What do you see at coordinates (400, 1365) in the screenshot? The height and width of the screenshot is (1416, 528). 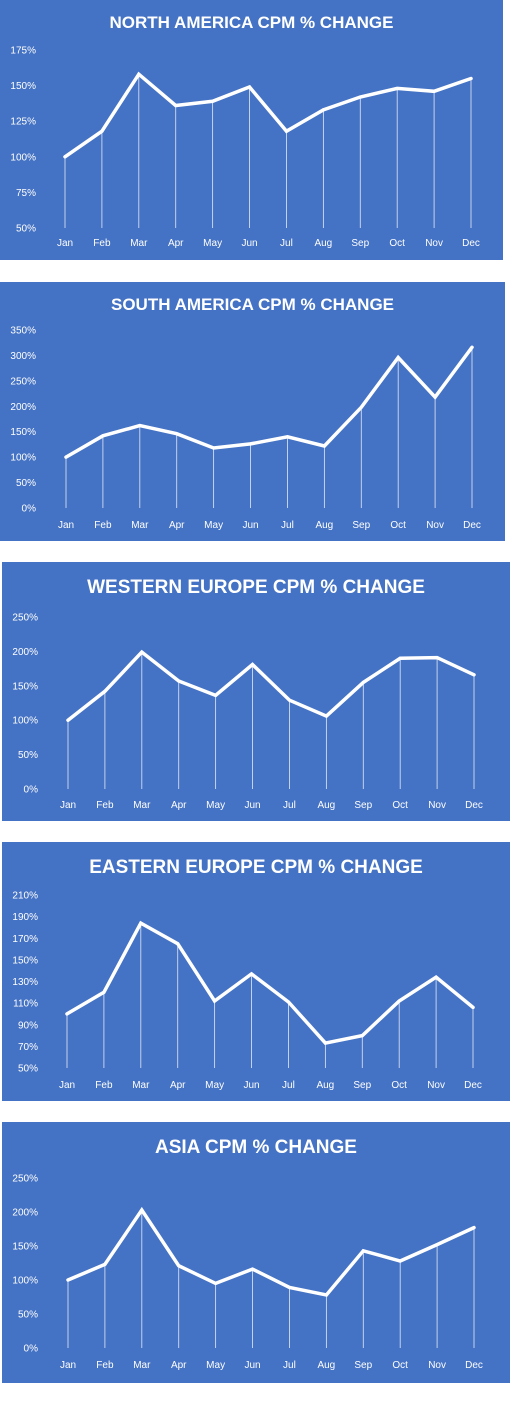 I see `x-tick-label: Oct` at bounding box center [400, 1365].